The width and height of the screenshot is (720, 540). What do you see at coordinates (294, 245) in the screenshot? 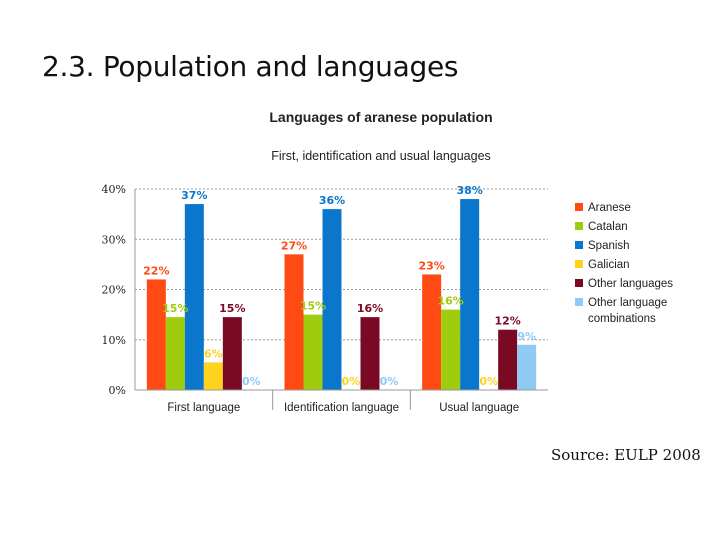
I see `data-label: 27%` at bounding box center [294, 245].